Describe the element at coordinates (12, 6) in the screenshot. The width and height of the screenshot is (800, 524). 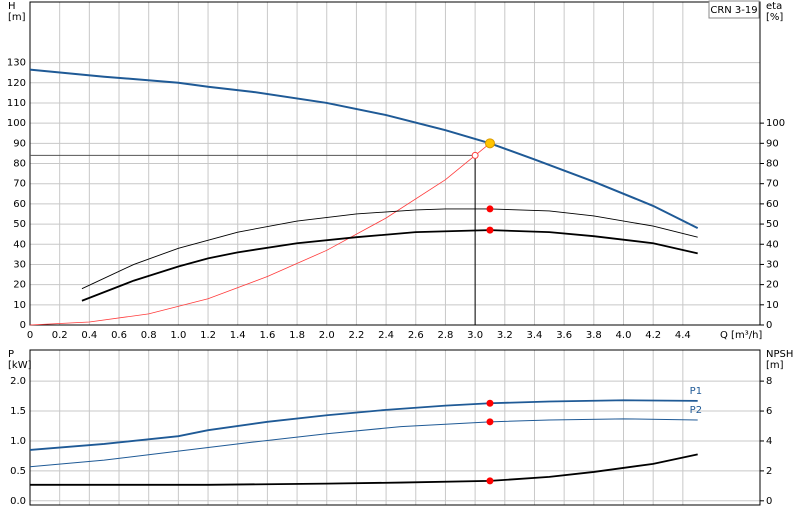
I see `y-axis-label: H` at that location.